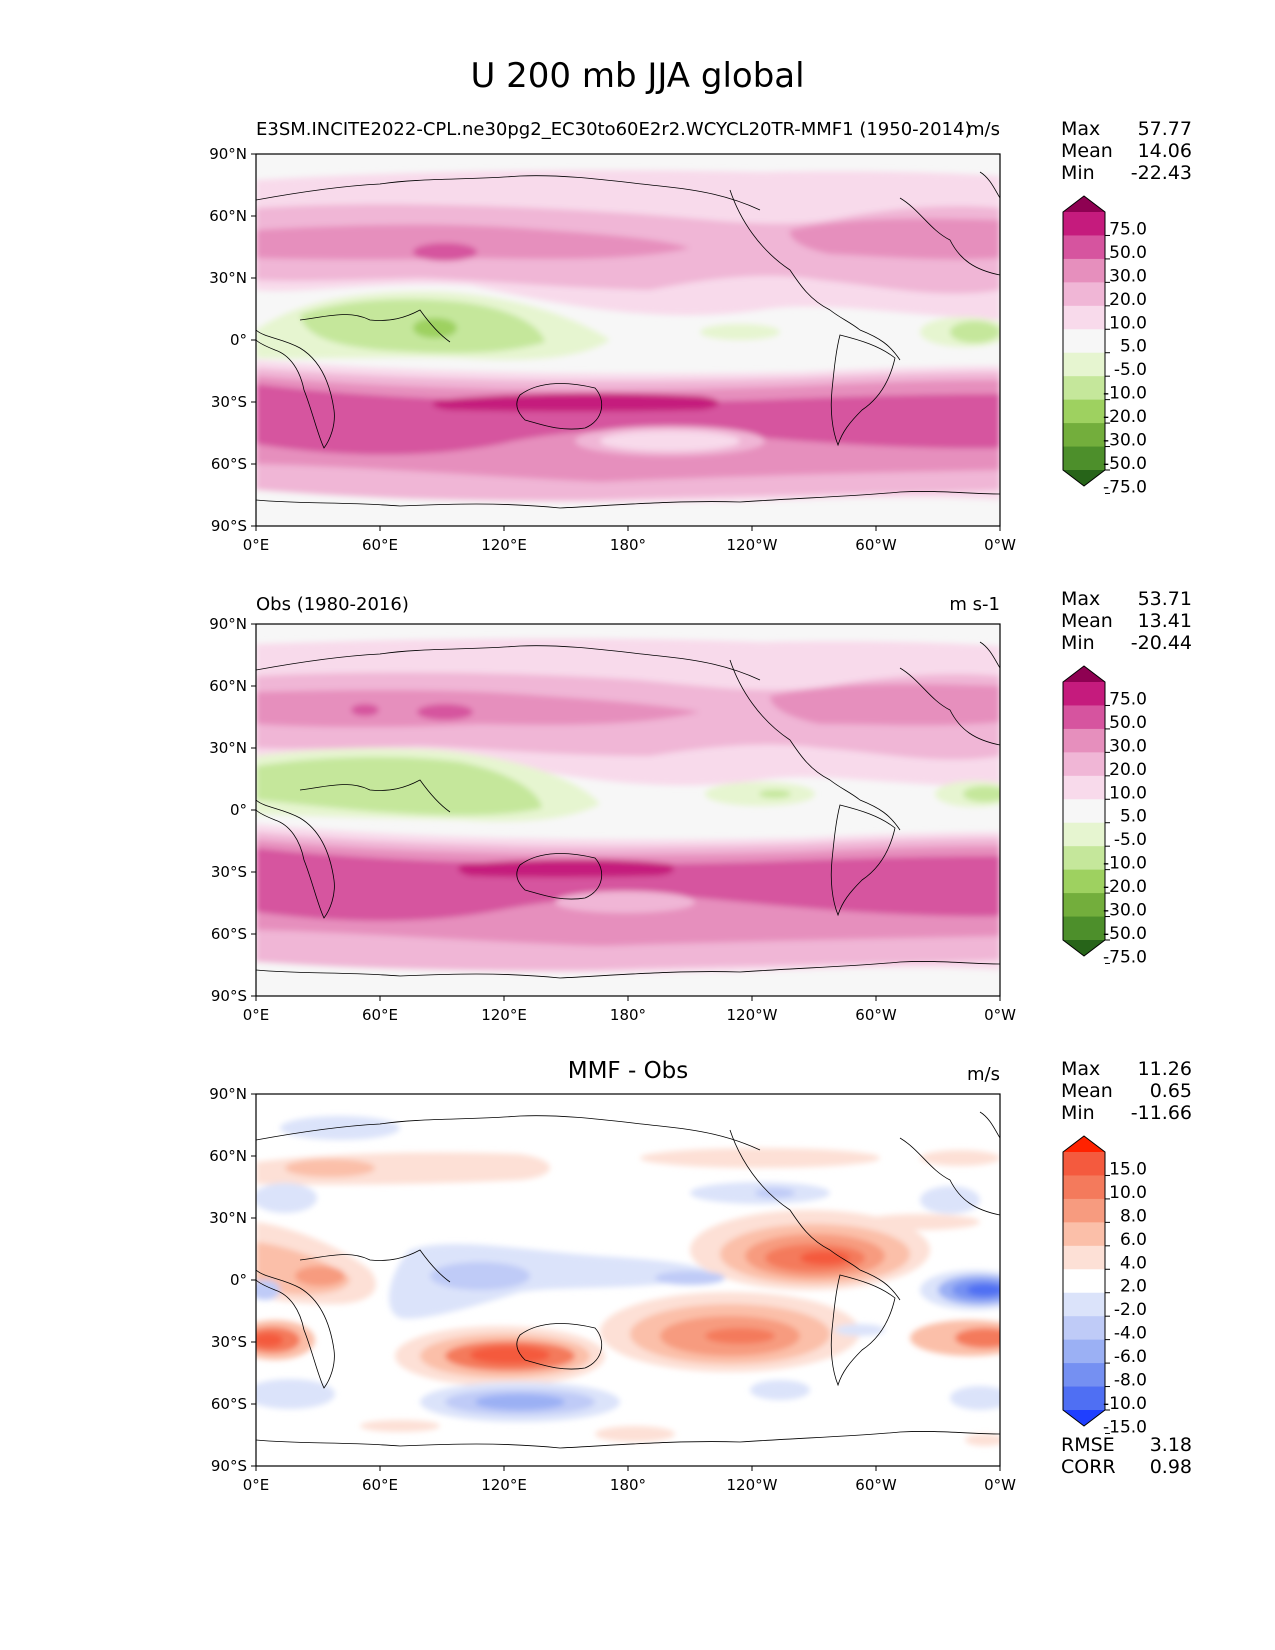 Image resolution: width=1275 pixels, height=1650 pixels. Describe the element at coordinates (1125, 487) in the screenshot. I see `colorbar-label: -75.0` at that location.